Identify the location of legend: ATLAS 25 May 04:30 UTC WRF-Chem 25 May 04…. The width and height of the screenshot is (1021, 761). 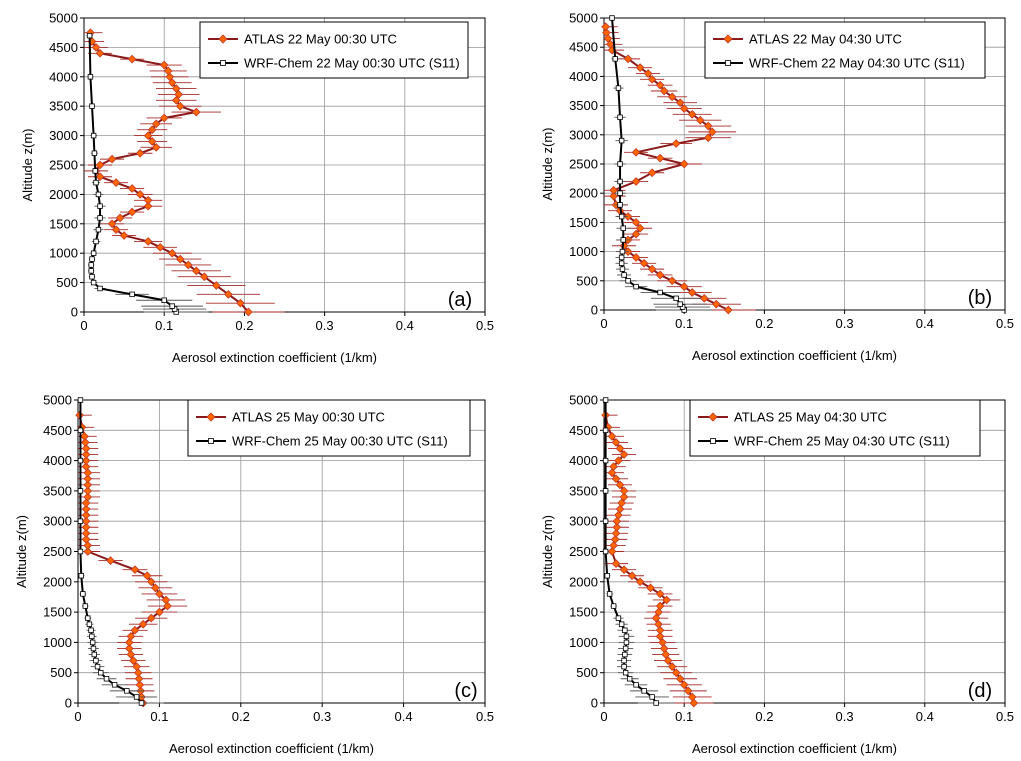
(835, 428).